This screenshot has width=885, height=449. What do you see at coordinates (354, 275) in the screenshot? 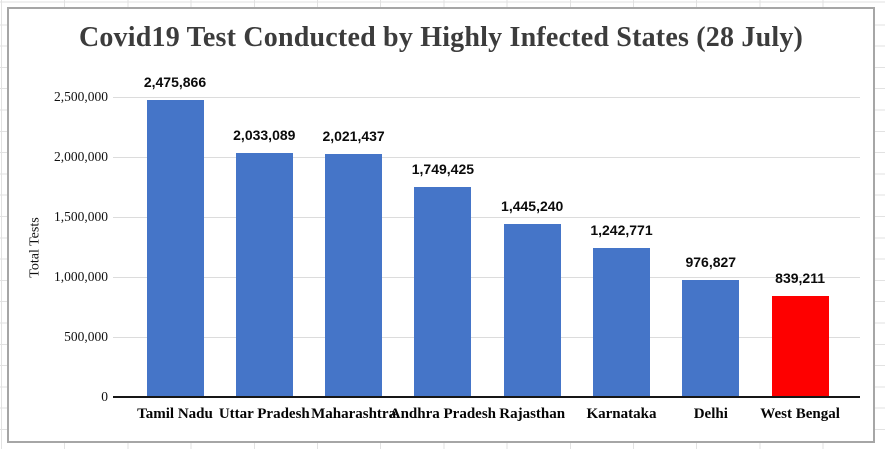
I see `bar-maharashtra` at bounding box center [354, 275].